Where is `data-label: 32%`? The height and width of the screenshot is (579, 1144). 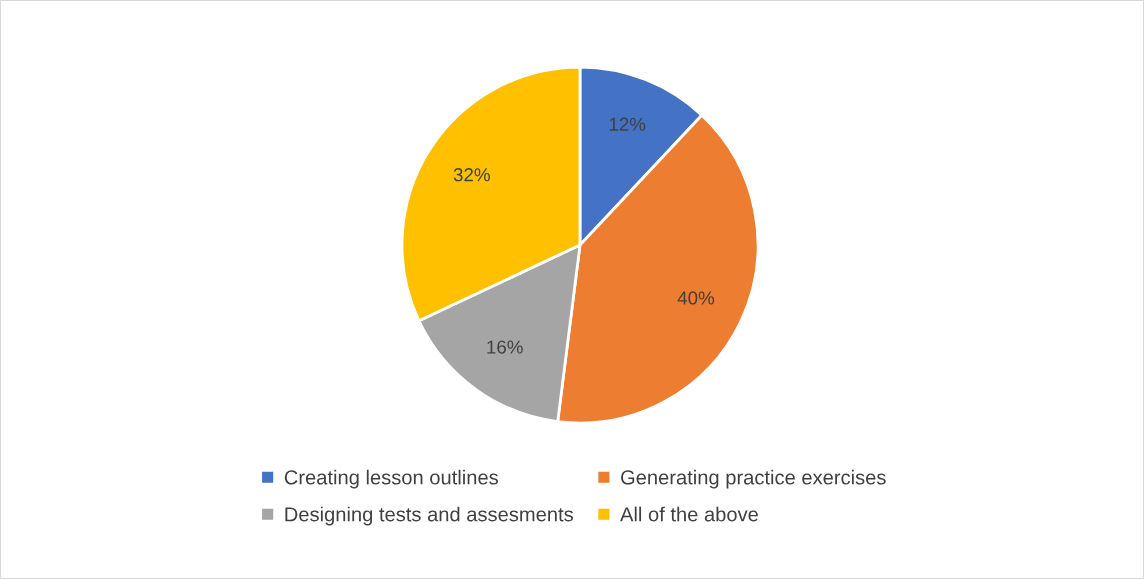
data-label: 32% is located at coordinates (471, 175).